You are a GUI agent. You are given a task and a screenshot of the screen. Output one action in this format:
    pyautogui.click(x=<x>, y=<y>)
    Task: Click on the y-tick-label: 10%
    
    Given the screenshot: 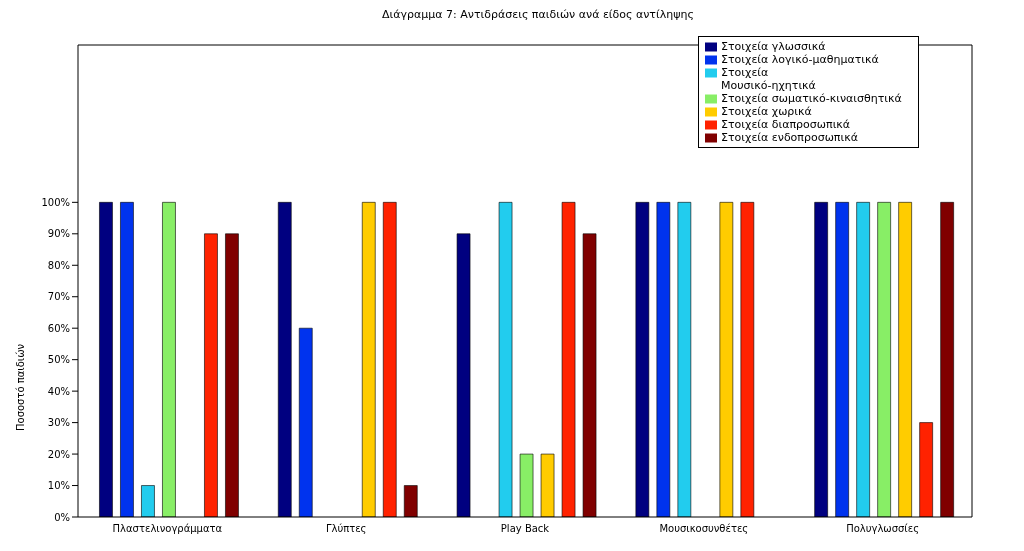 What is the action you would take?
    pyautogui.click(x=58, y=486)
    